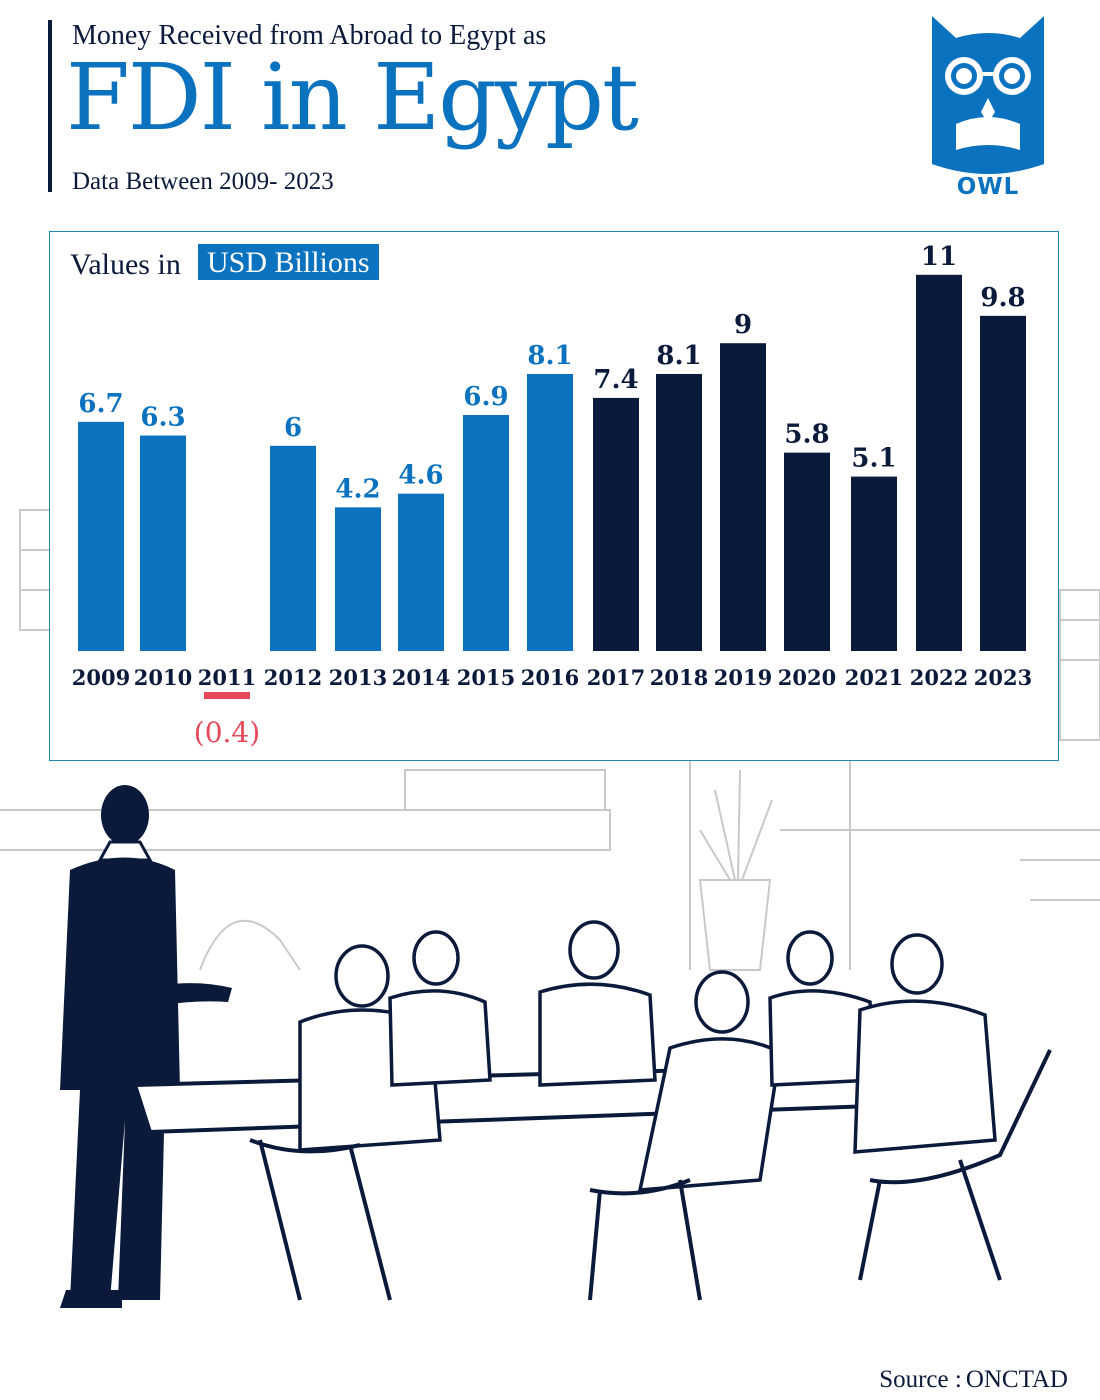 Image resolution: width=1100 pixels, height=1400 pixels. What do you see at coordinates (100, 404) in the screenshot?
I see `value-label-2009: 6.7` at bounding box center [100, 404].